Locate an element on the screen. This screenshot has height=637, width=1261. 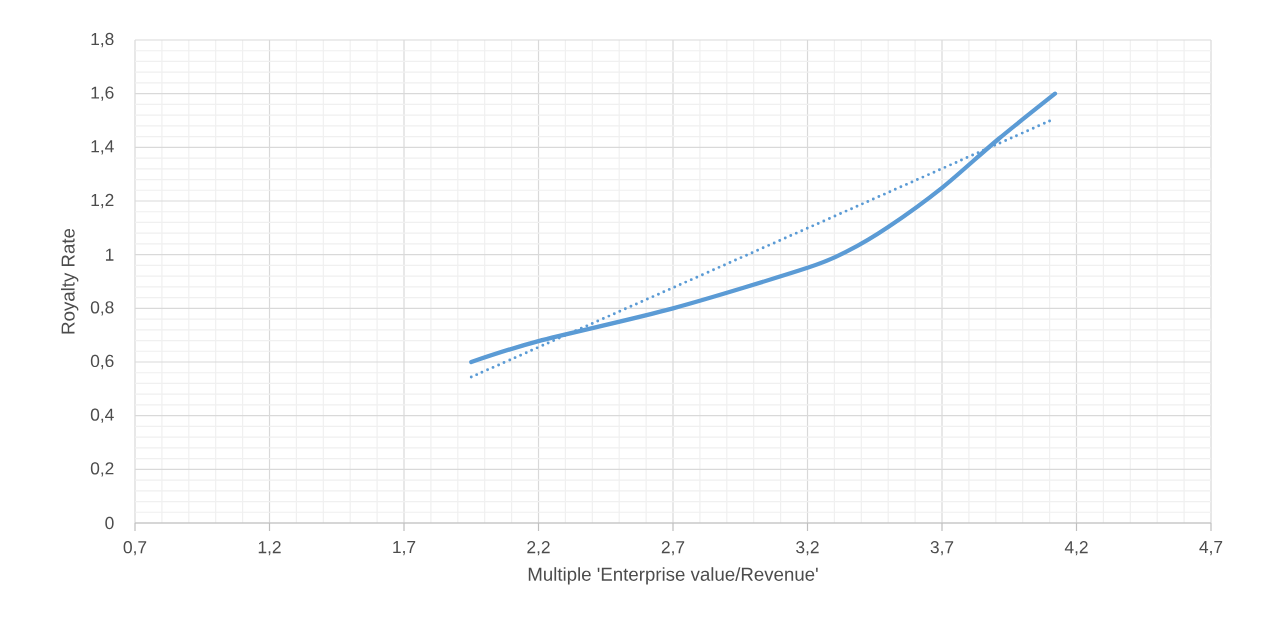
x-tick-label: 4,7 is located at coordinates (1211, 548).